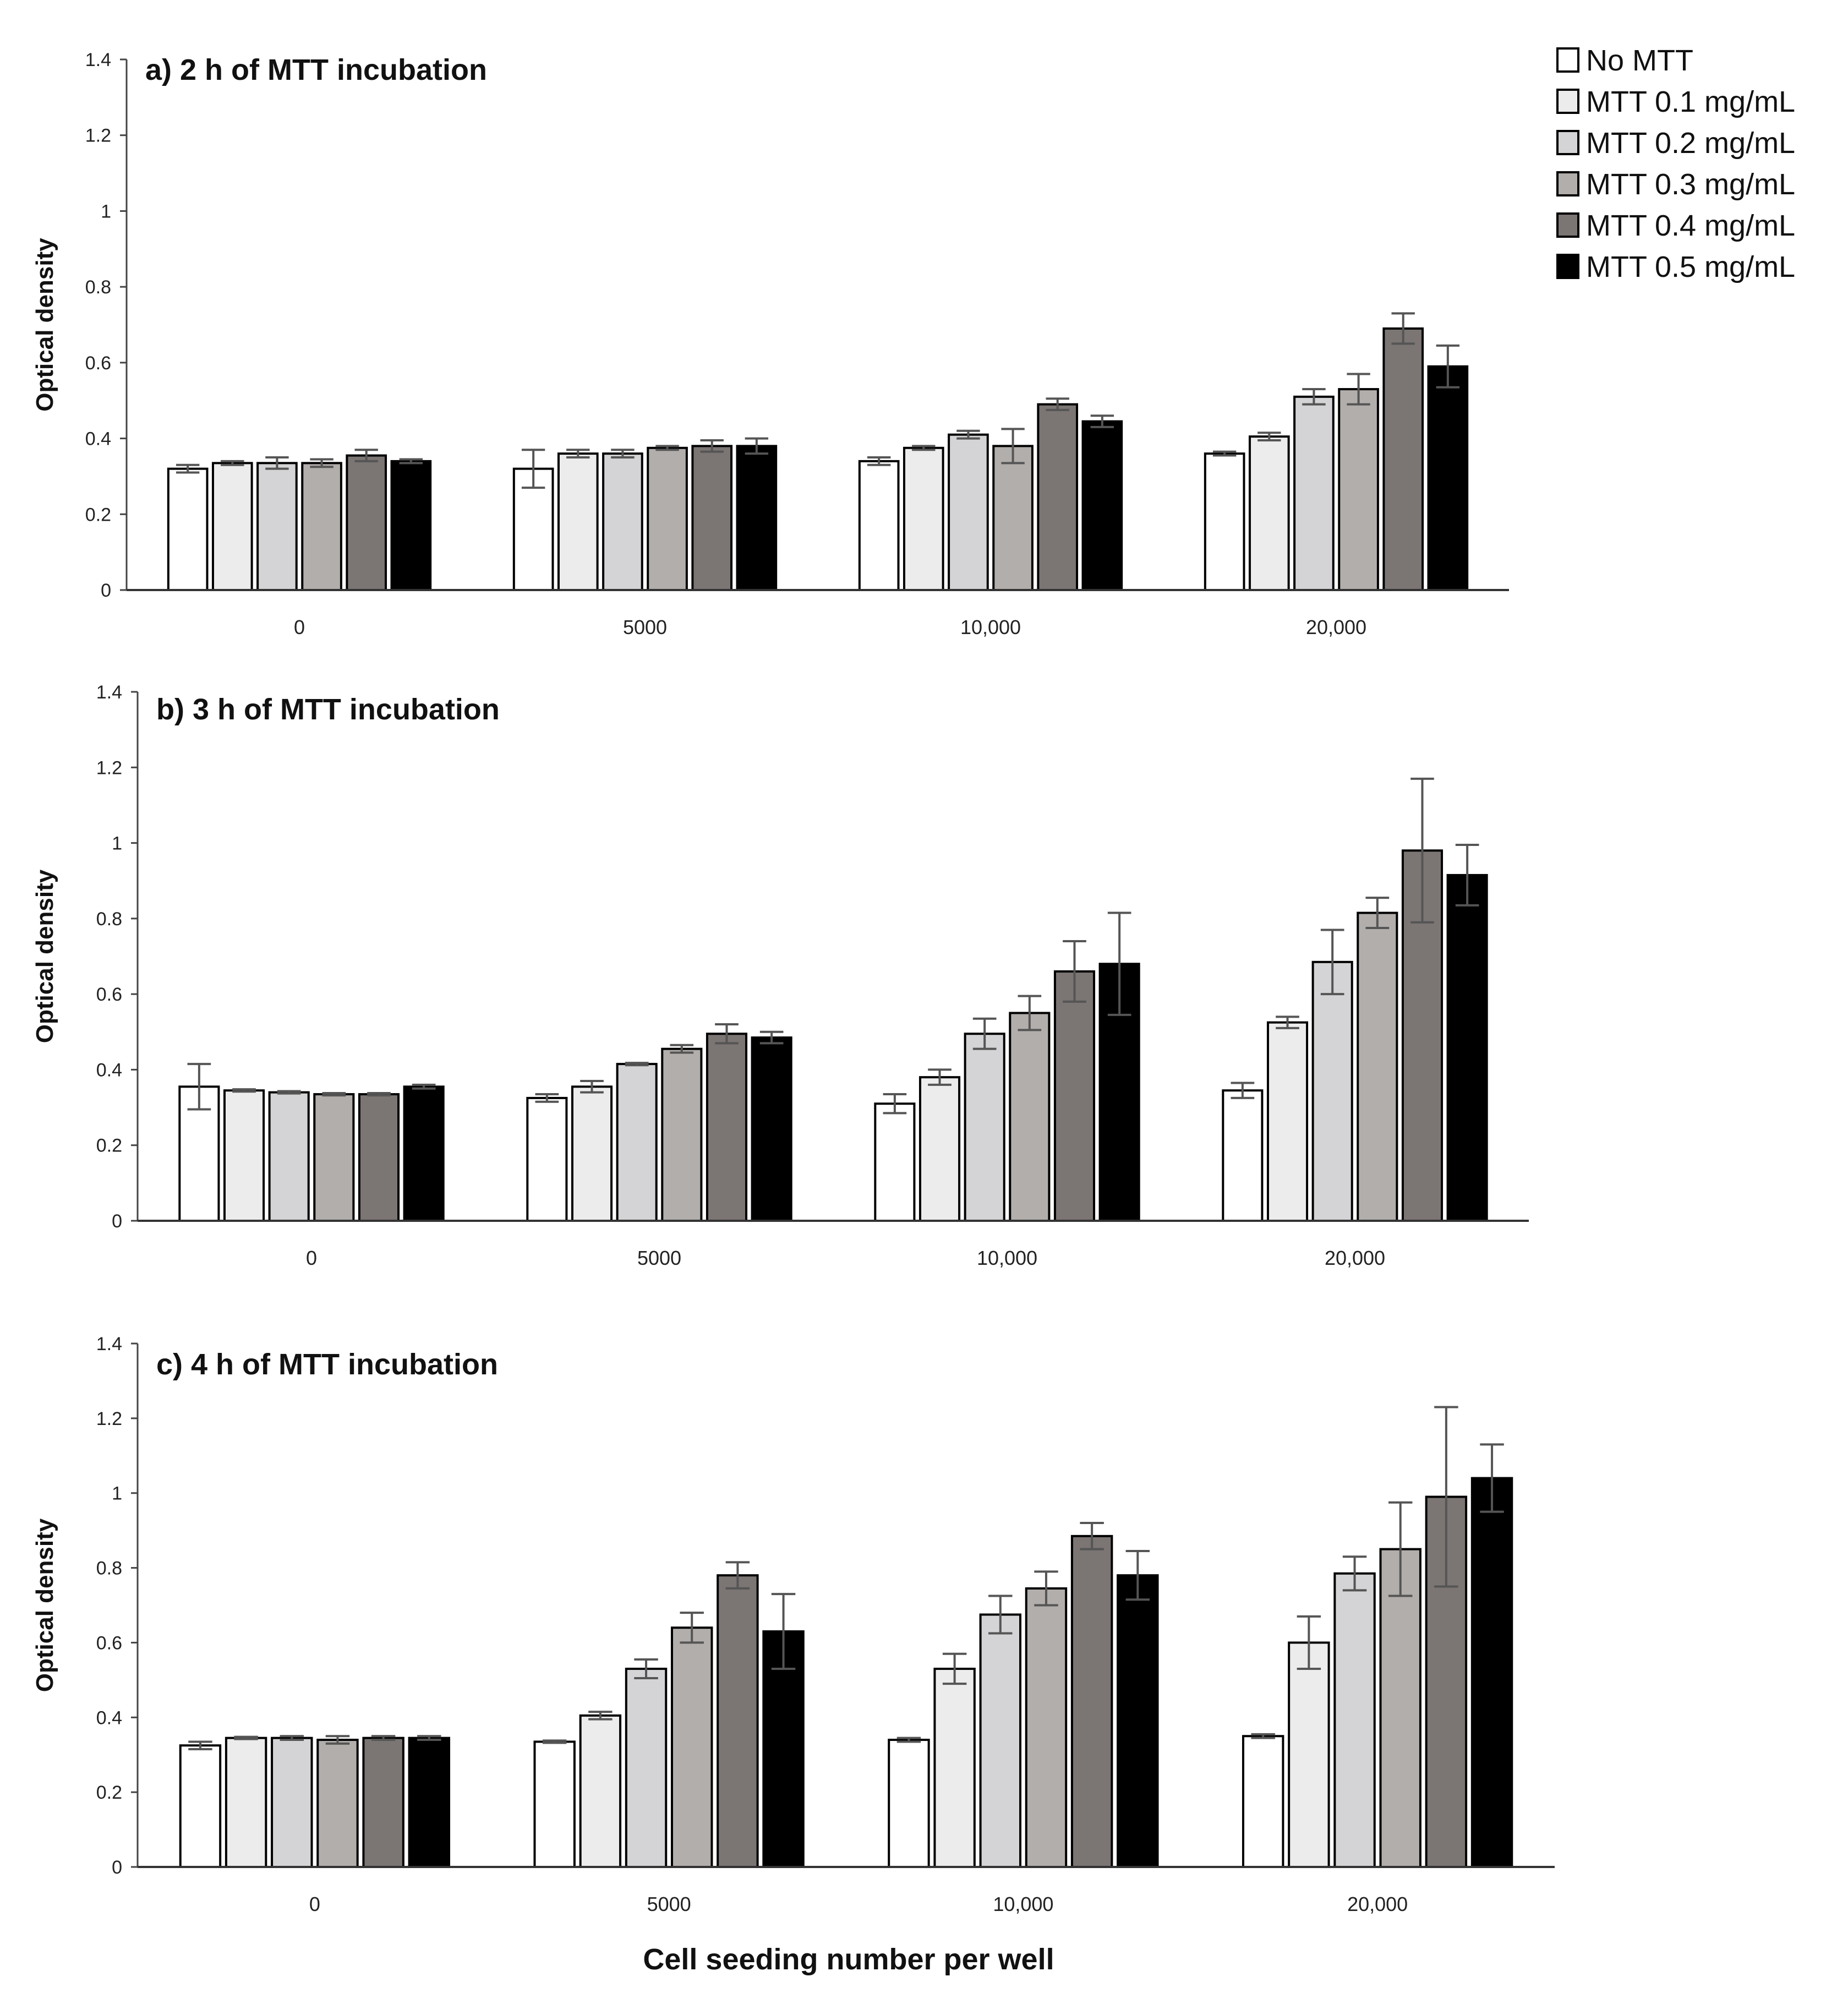 Image resolution: width=1848 pixels, height=1993 pixels. I want to click on legend-label: MTT 0.2 mg/mL, so click(1690, 143).